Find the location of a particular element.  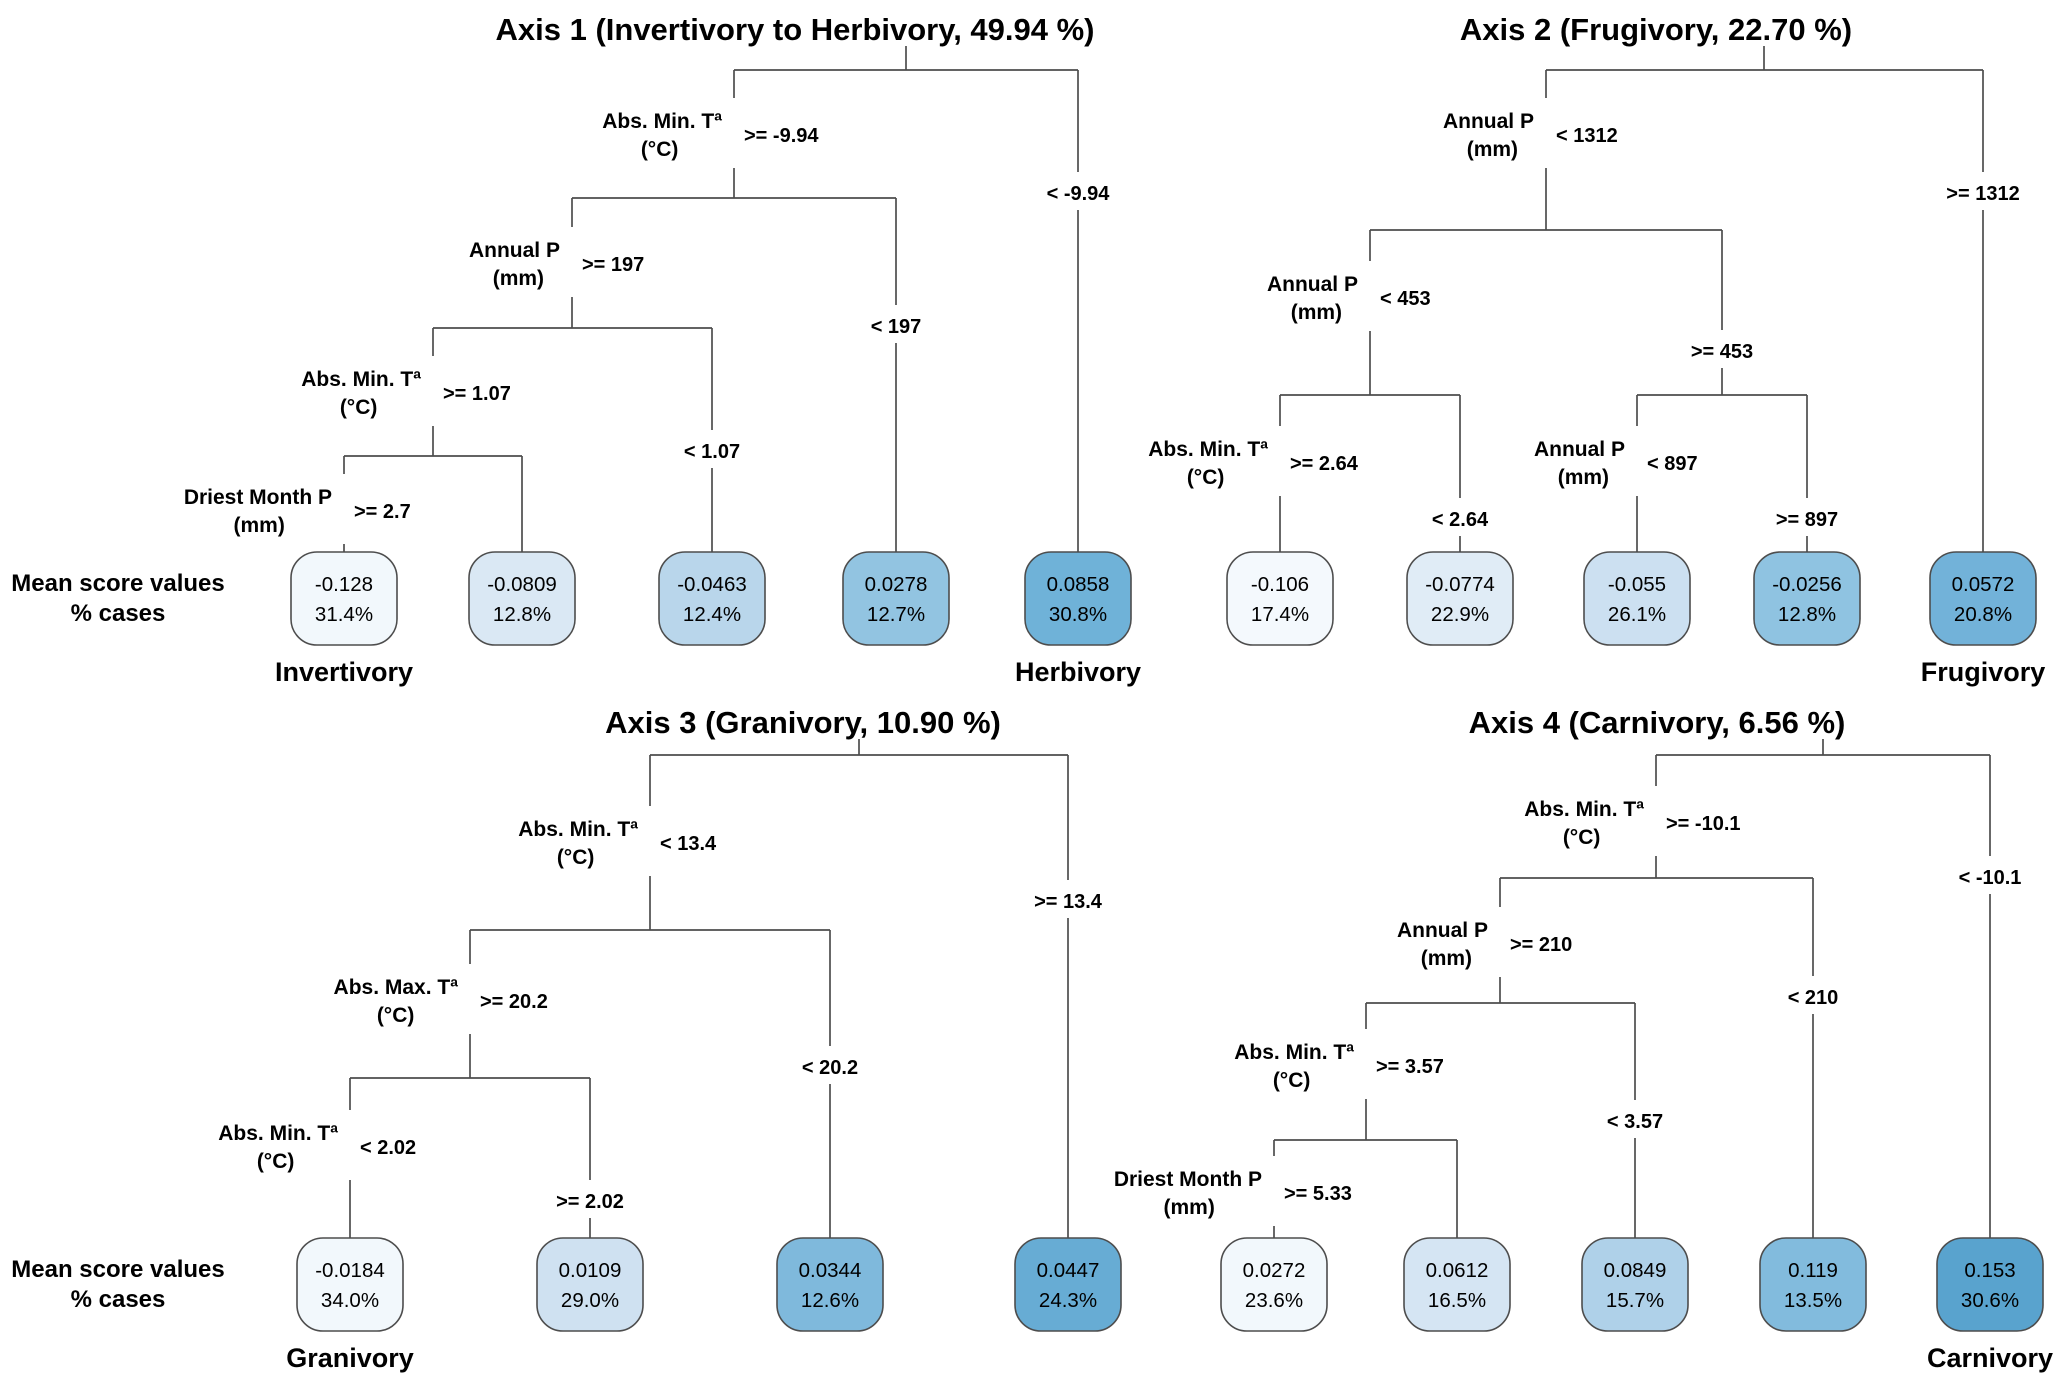

leaf-node: 0.0447 24.3% is located at coordinates (1068, 1284).